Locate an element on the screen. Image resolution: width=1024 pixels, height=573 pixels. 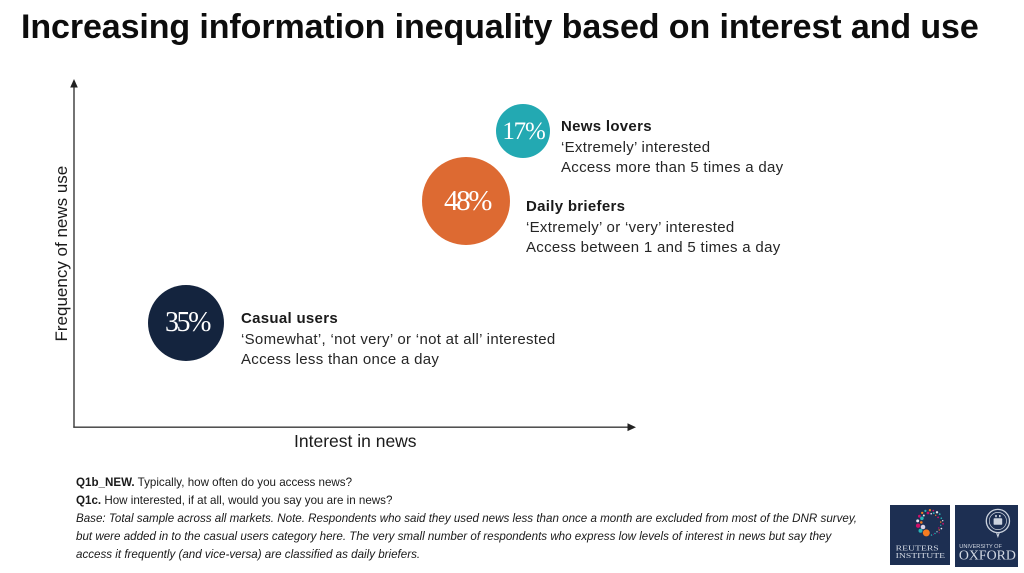
svg-text: REUTERS is located at coordinates (917, 547).